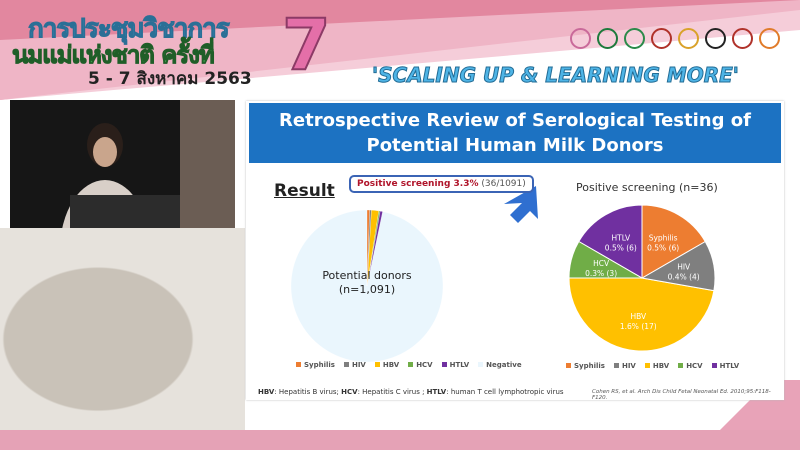 The height and width of the screenshot is (450, 800). I want to click on pie2-label-syphilis: Syphilis, so click(663, 237).